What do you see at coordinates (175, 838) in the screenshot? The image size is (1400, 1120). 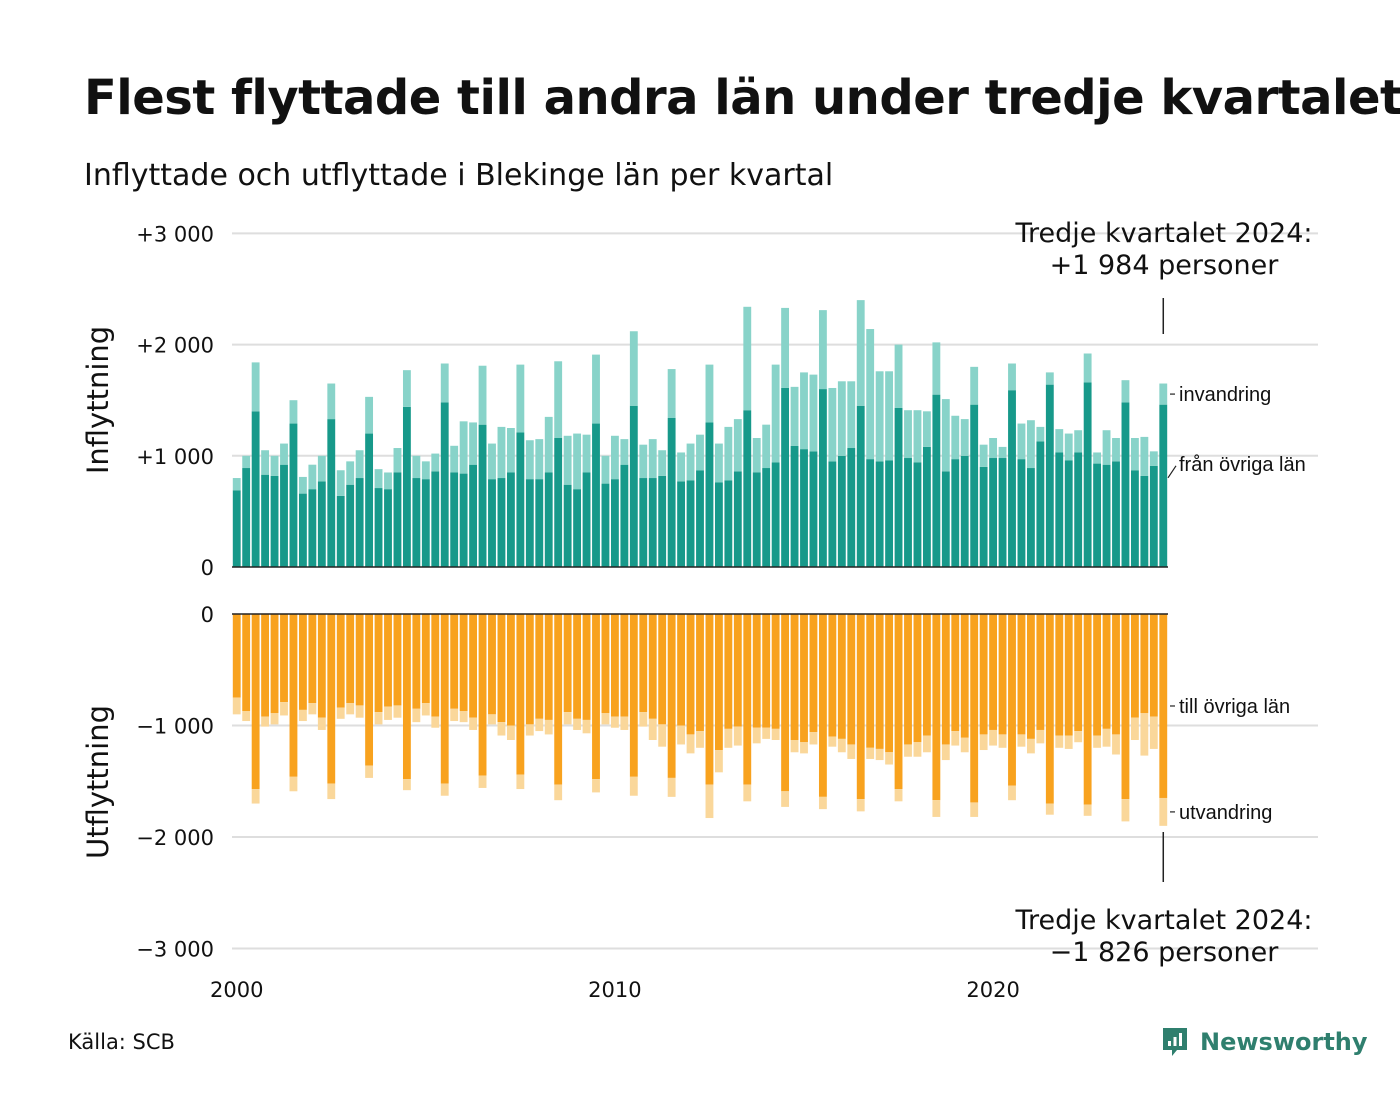 I see `y-tick-label: −2 000` at bounding box center [175, 838].